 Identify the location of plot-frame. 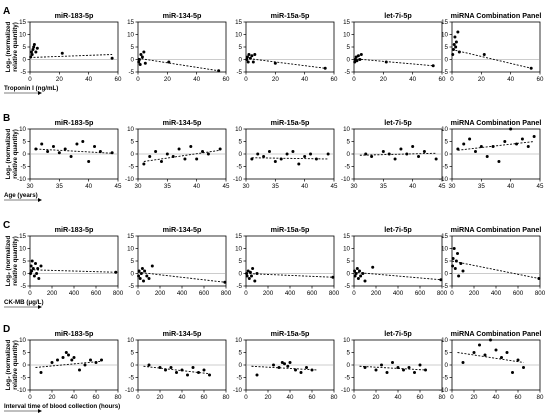
(74, 261).